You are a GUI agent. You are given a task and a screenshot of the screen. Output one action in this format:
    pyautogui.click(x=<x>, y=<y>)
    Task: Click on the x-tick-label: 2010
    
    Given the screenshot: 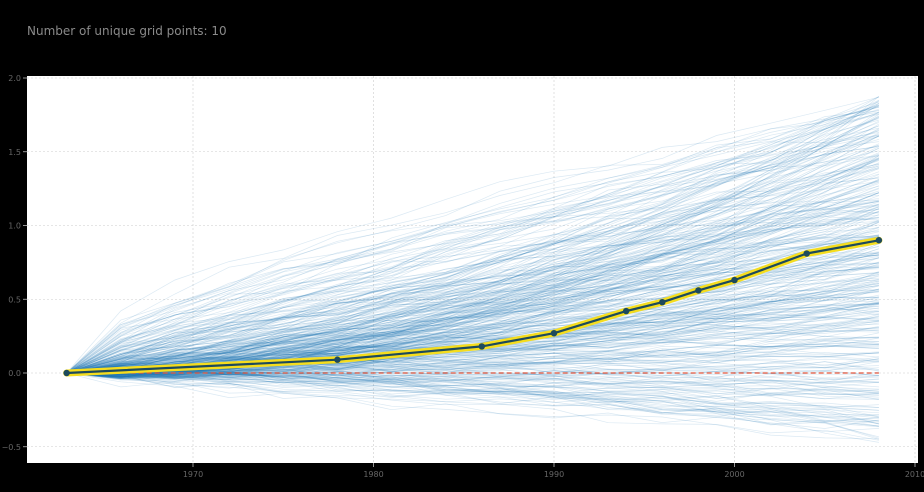 What is the action you would take?
    pyautogui.click(x=914, y=474)
    